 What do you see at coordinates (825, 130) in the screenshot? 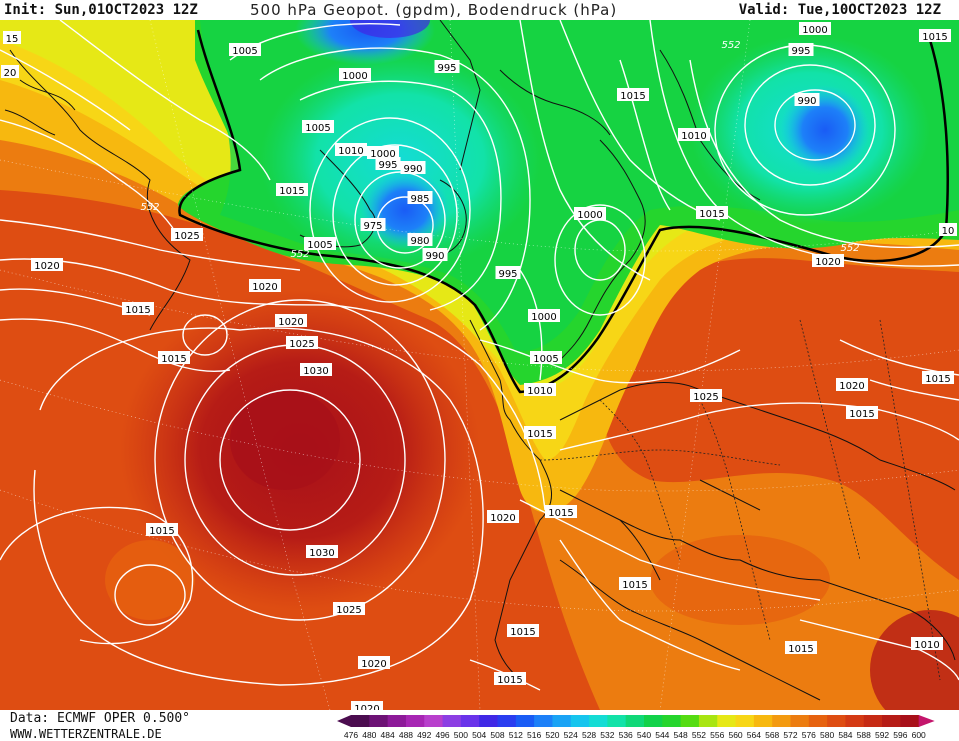
I see `field-blue-low-east` at bounding box center [825, 130].